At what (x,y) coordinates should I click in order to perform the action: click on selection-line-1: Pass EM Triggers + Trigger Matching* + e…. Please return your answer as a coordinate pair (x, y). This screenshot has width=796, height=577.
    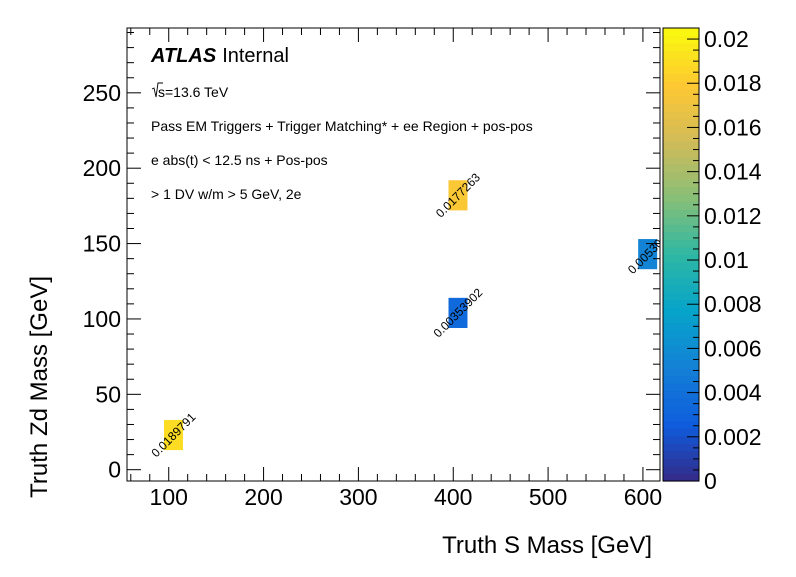
    Looking at the image, I should click on (342, 126).